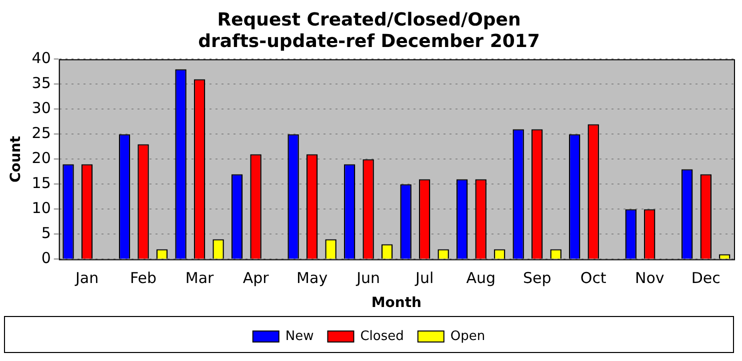 Image resolution: width=742 pixels, height=361 pixels. What do you see at coordinates (481, 278) in the screenshot?
I see `x-tick-label: Aug` at bounding box center [481, 278].